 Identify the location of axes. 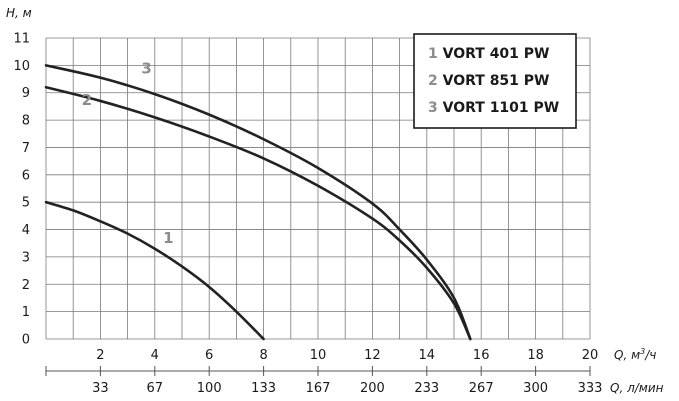
(318, 371).